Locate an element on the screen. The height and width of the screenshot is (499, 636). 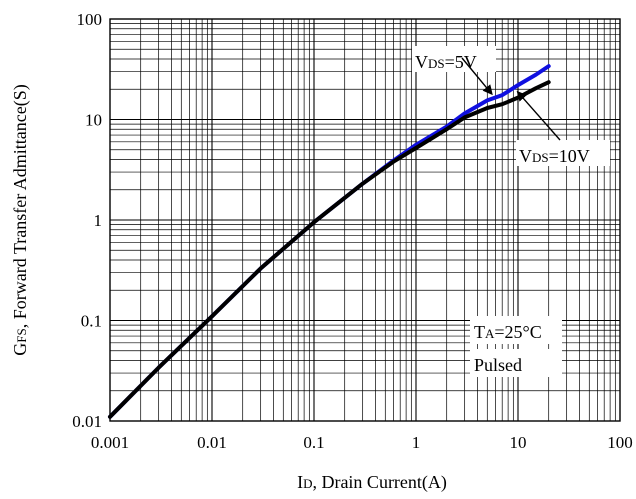
annotation-arrow-vds10 is located at coordinates (538, 115).